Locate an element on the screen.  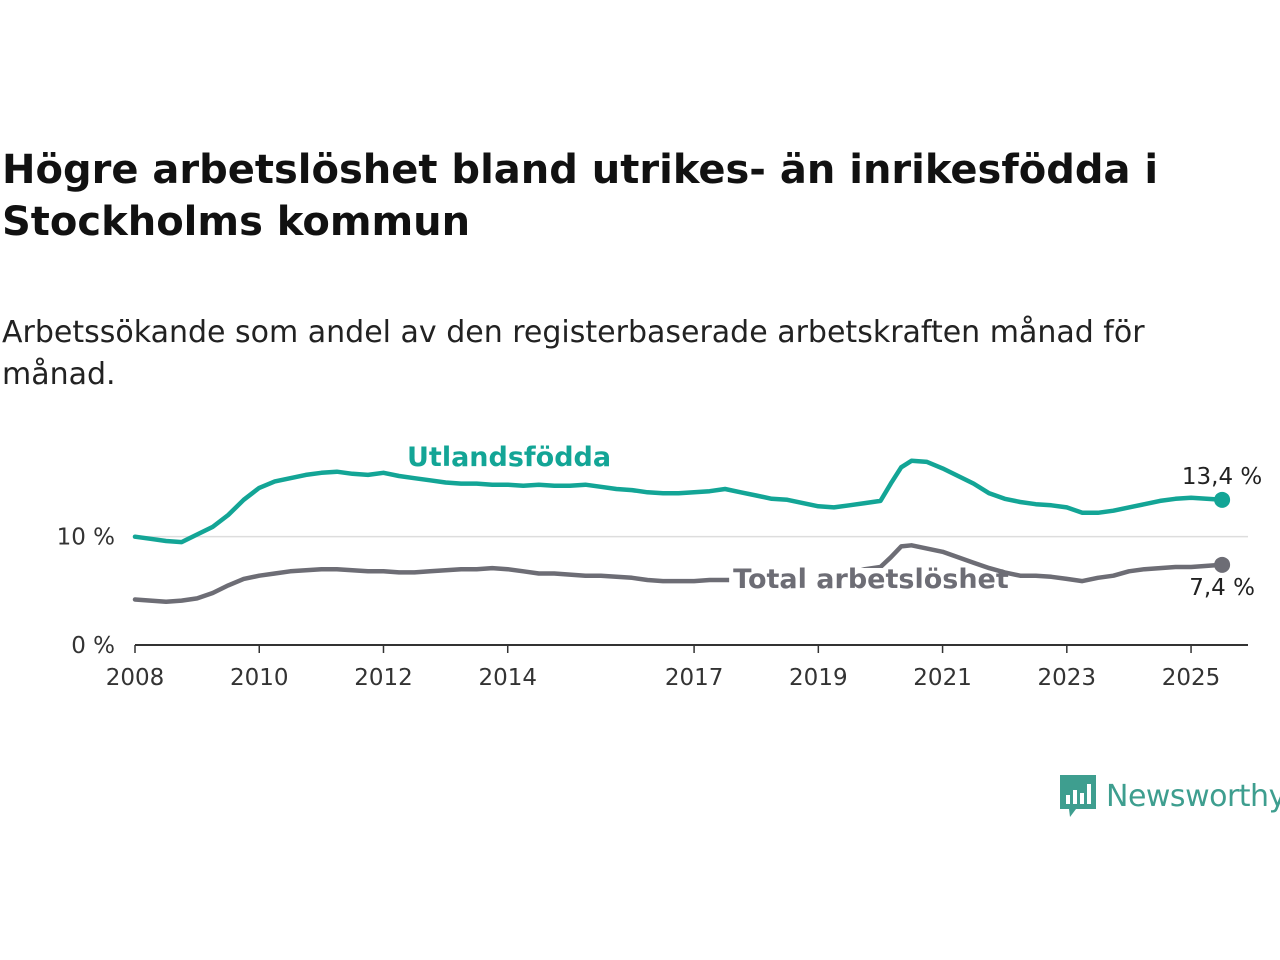
y-tick-label: 10 % is located at coordinates (86, 538).